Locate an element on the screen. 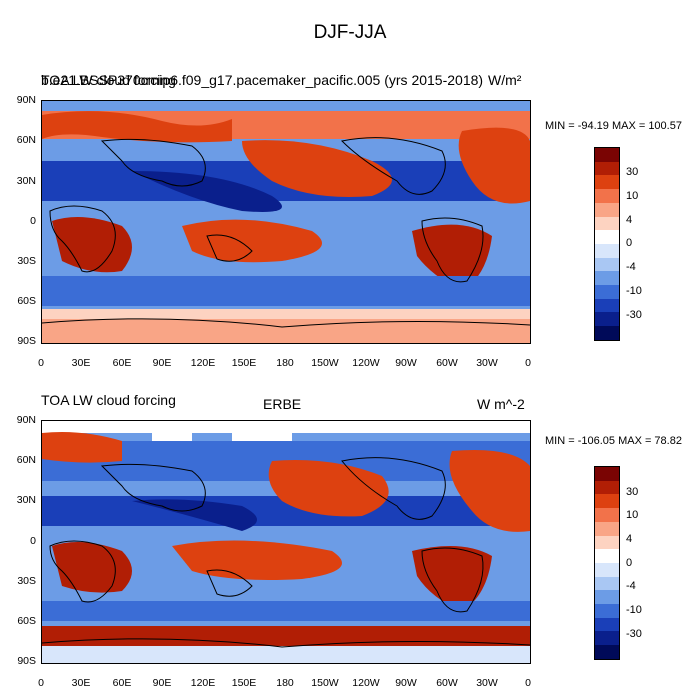 The width and height of the screenshot is (700, 700). panel2-lat-label: 60S is located at coordinates (26, 621).